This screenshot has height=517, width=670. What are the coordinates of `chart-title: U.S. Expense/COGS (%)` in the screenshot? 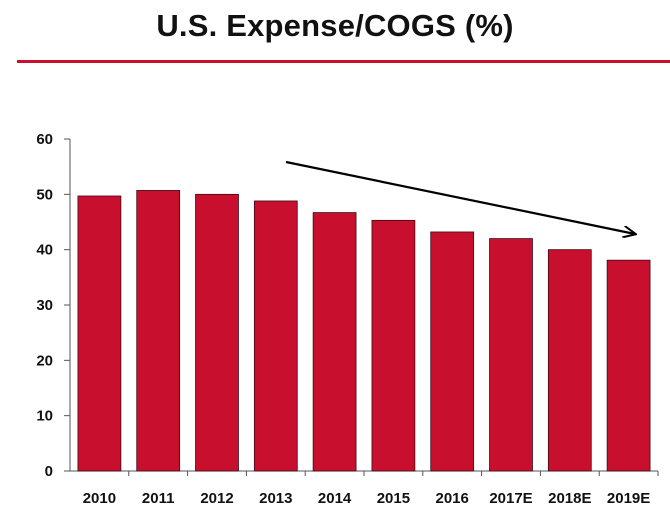 It's located at (335, 25).